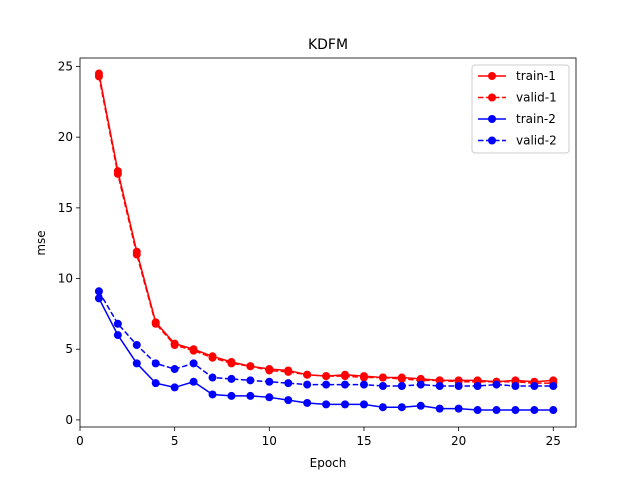 The image size is (640, 485). Describe the element at coordinates (328, 463) in the screenshot. I see `x-axis-label: Epoch` at that location.